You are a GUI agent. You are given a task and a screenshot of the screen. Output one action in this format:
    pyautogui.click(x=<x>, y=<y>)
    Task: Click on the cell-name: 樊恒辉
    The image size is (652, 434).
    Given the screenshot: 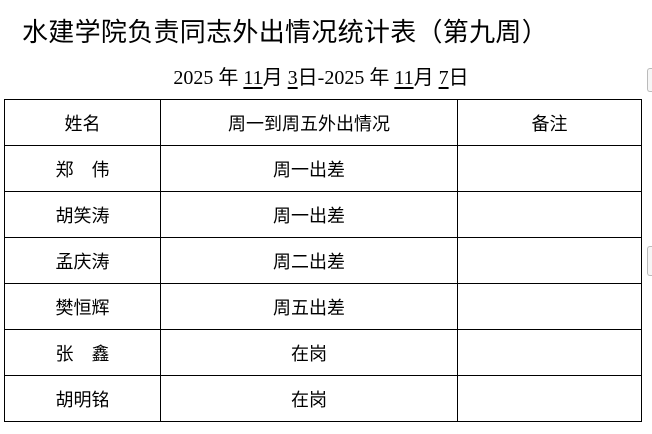 What is the action you would take?
    pyautogui.click(x=82, y=306)
    